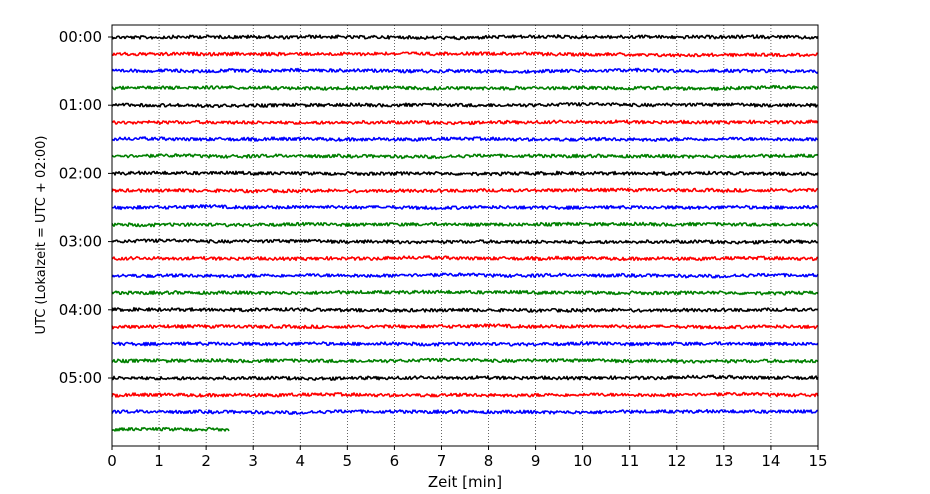 The width and height of the screenshot is (930, 494). I want to click on x-tick-label: 4, so click(300, 461).